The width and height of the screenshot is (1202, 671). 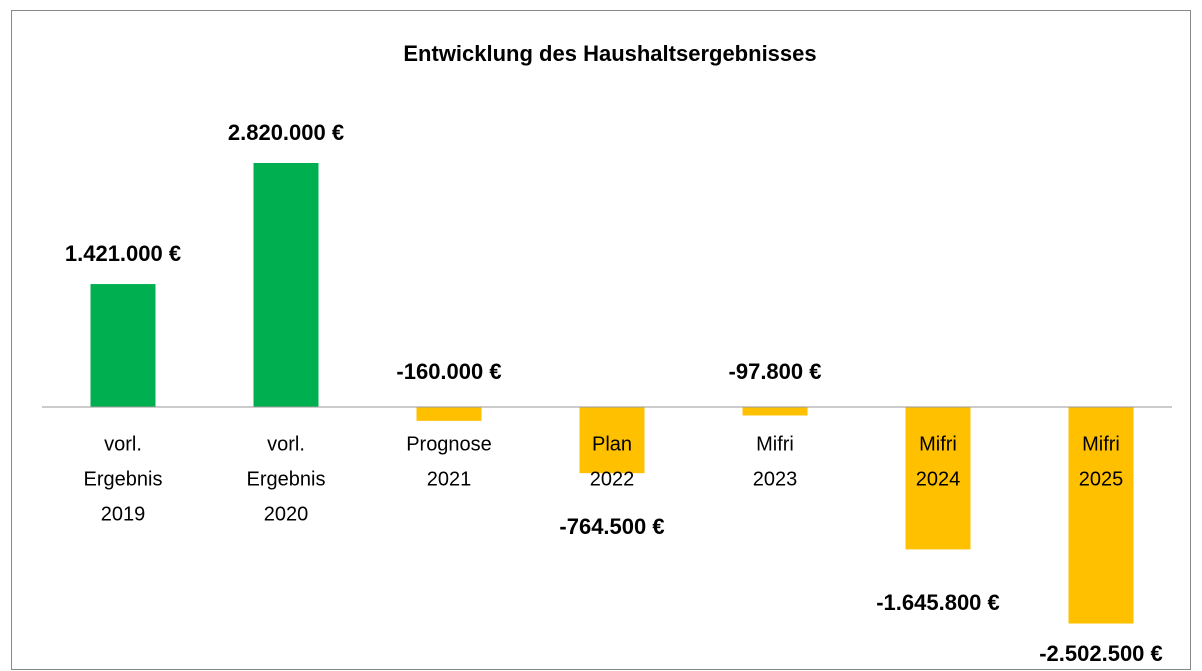 I want to click on x-tick-label: Prognose, so click(x=449, y=444).